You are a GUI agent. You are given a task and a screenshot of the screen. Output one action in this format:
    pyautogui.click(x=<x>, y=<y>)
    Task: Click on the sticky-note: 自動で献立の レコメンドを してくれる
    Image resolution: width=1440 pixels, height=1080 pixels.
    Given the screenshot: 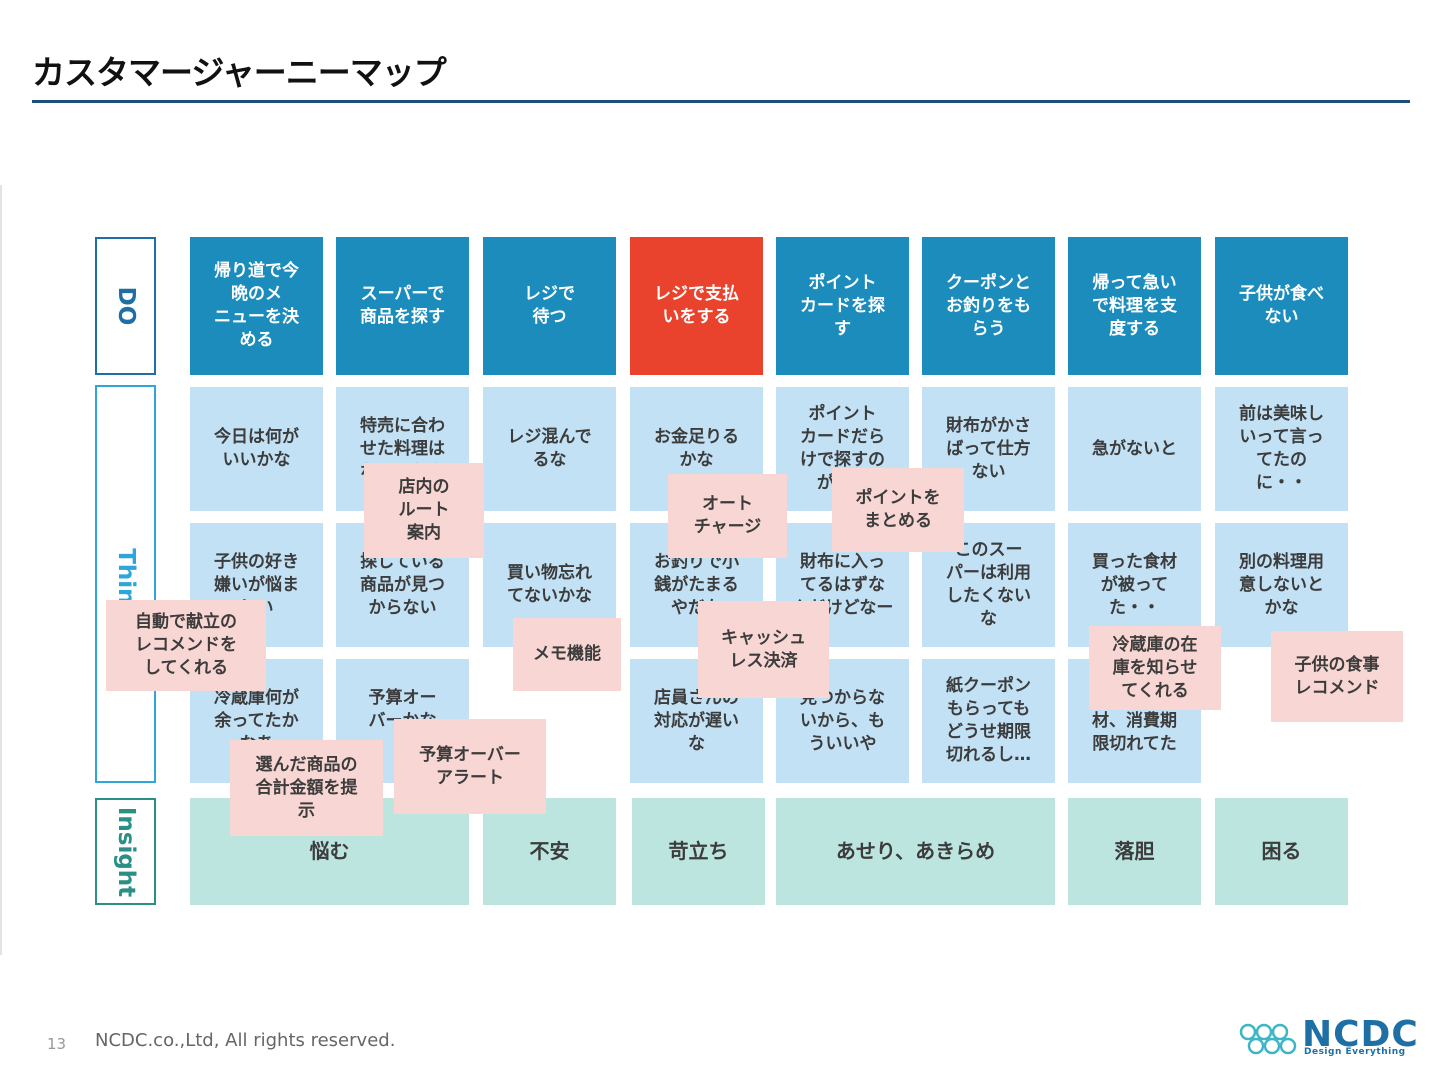 What is the action you would take?
    pyautogui.click(x=186, y=645)
    